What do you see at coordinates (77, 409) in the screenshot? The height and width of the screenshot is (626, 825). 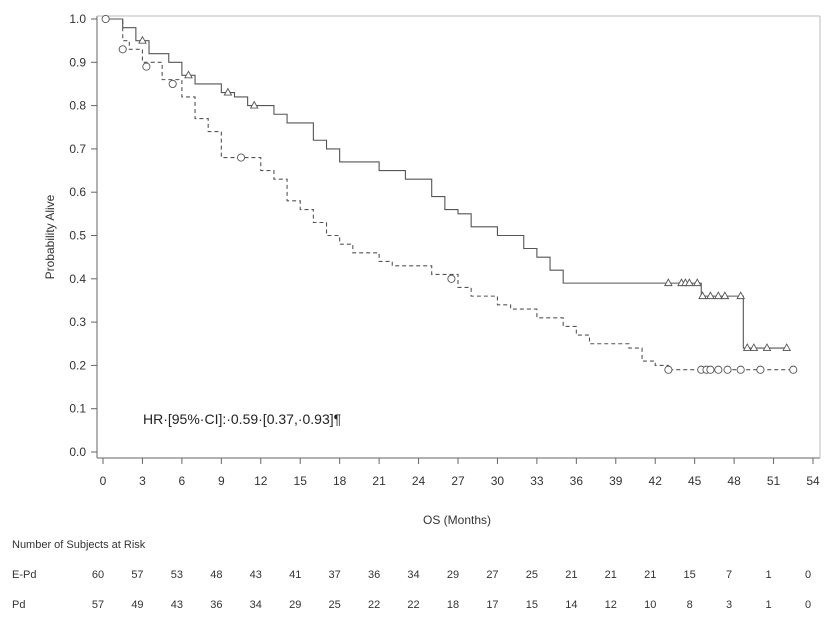 I see `y-tick-label: 0.1` at bounding box center [77, 409].